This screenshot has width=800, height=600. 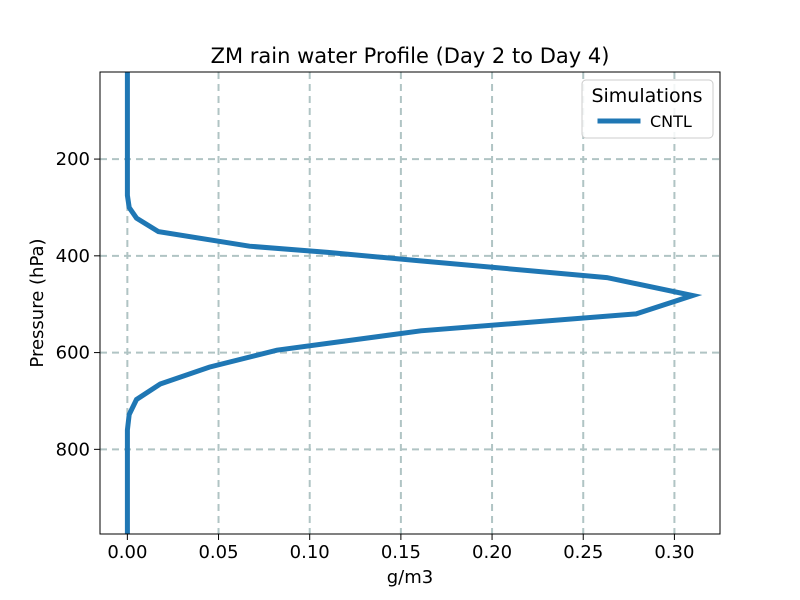 What do you see at coordinates (647, 109) in the screenshot?
I see `legend: Simulations CNTL` at bounding box center [647, 109].